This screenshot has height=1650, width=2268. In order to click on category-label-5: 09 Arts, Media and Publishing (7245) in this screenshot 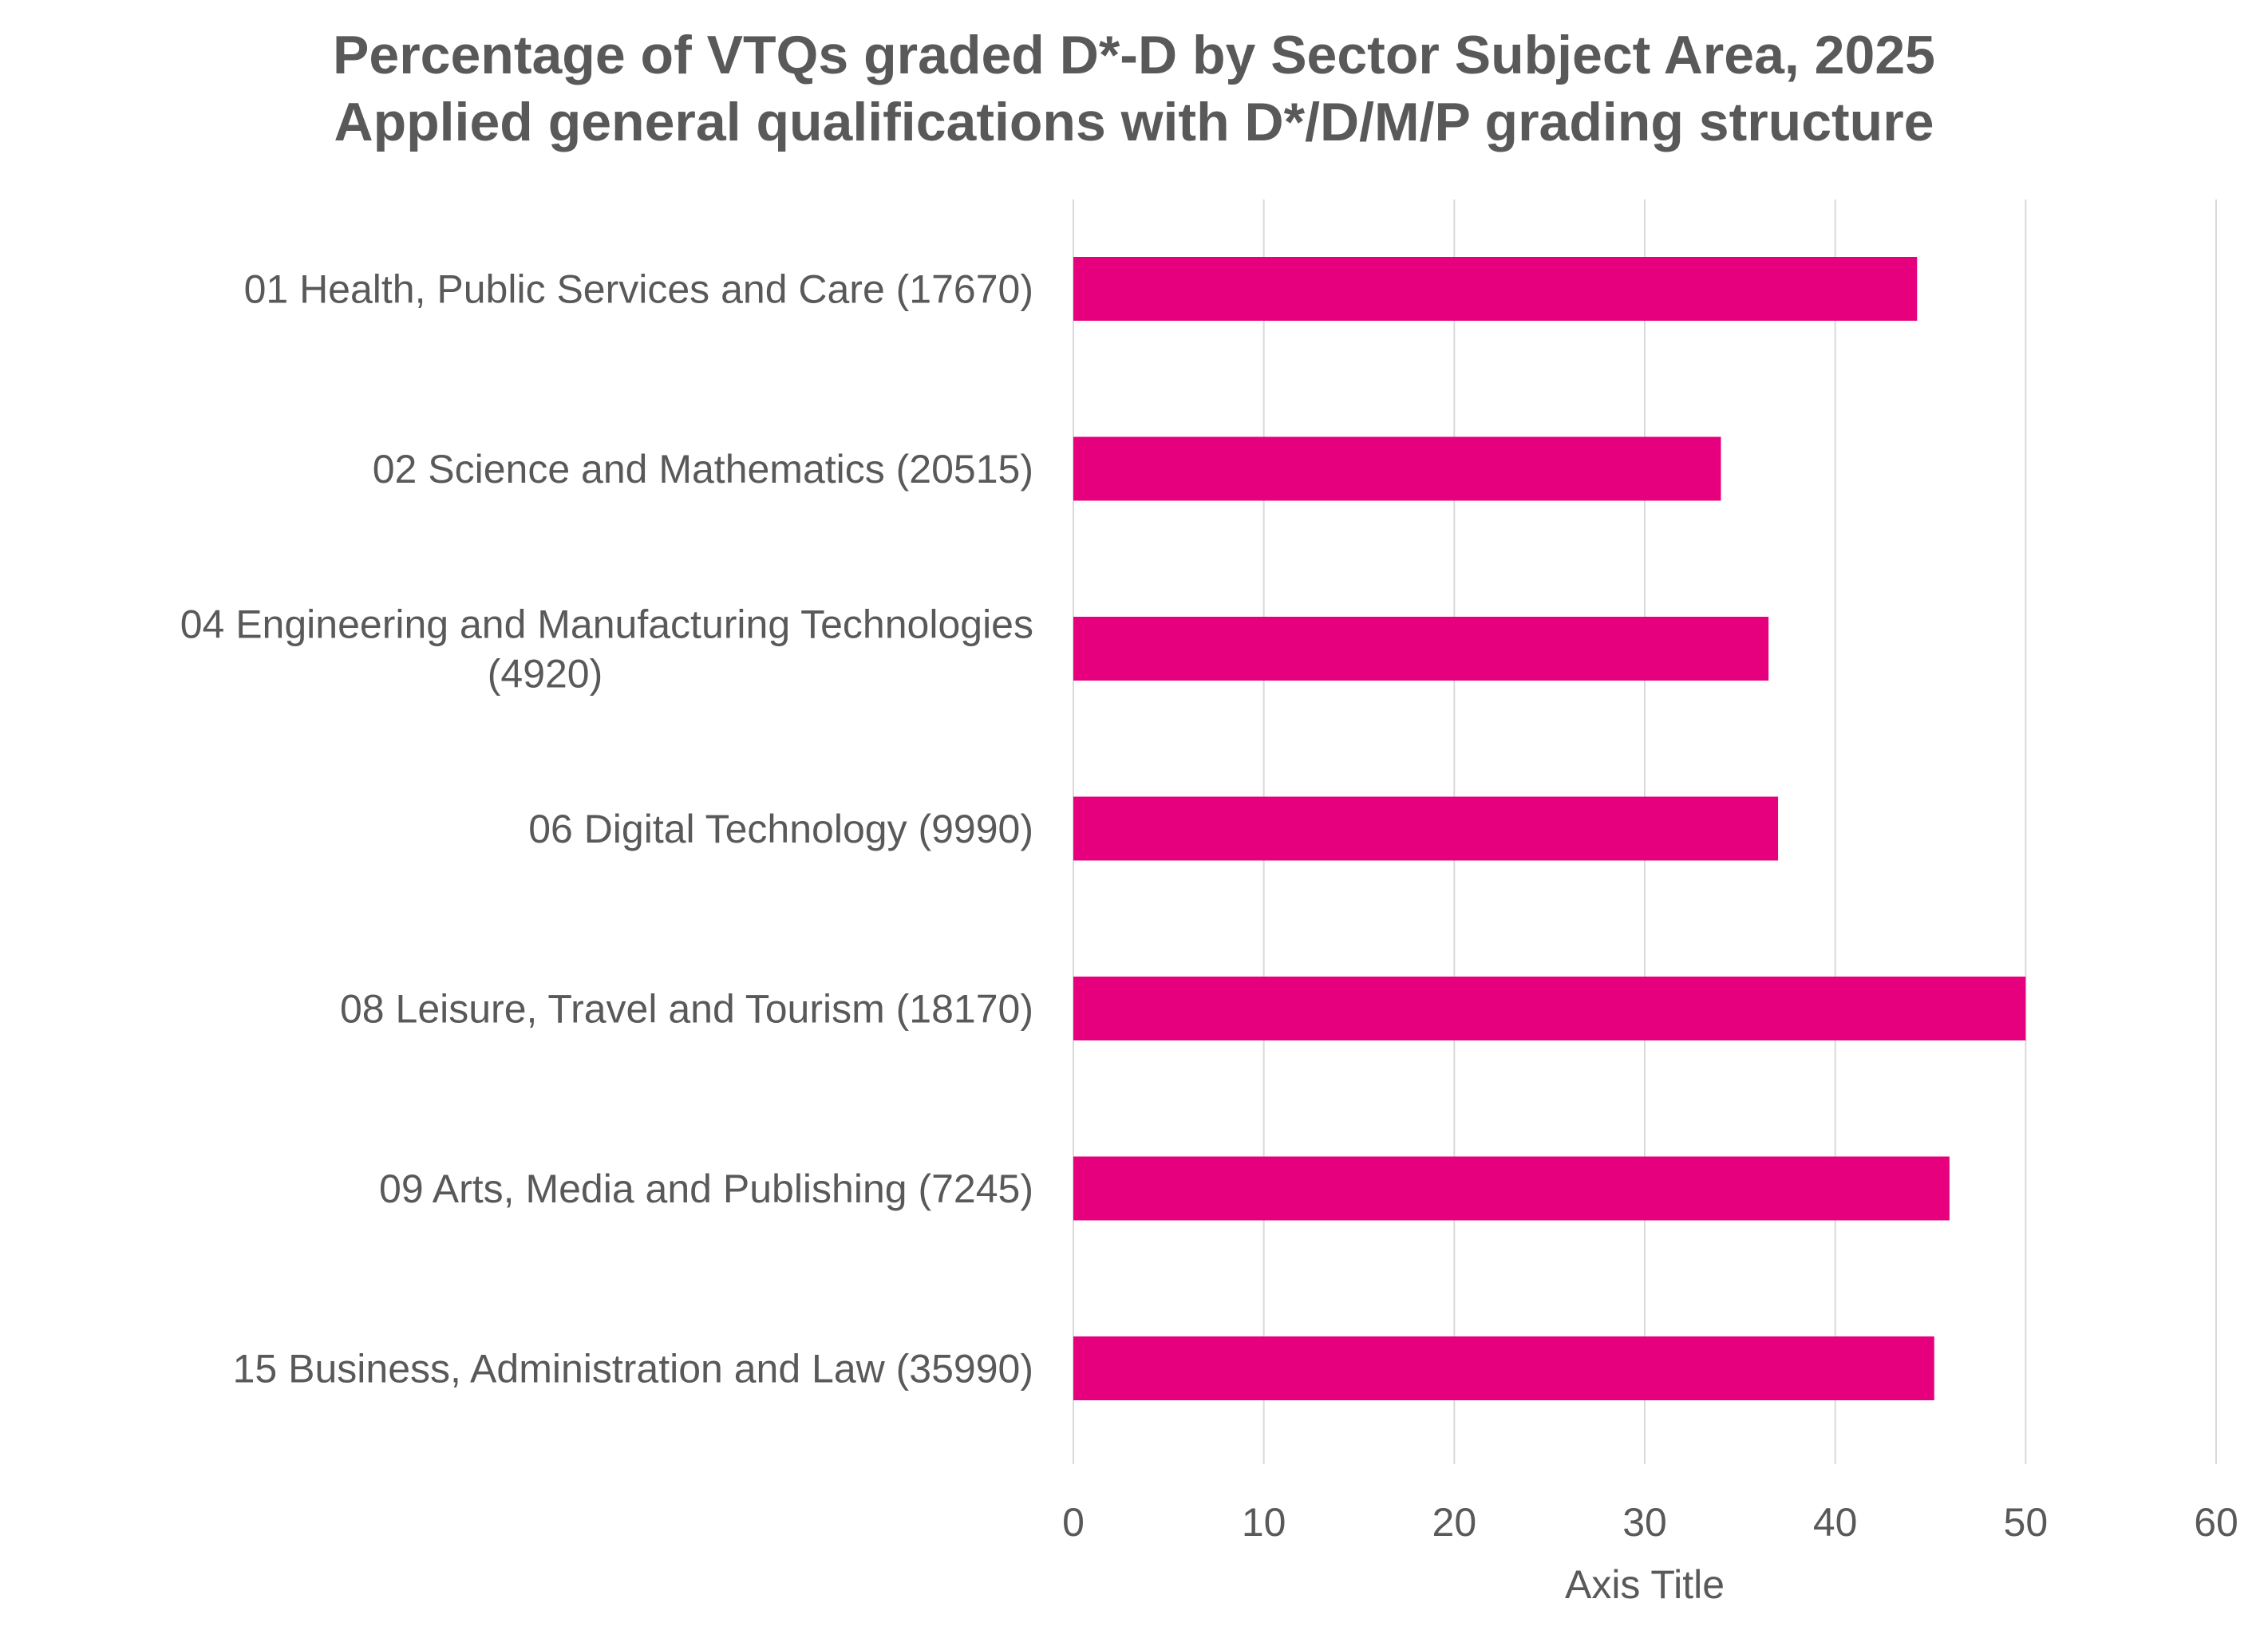, I will do `click(706, 1188)`.